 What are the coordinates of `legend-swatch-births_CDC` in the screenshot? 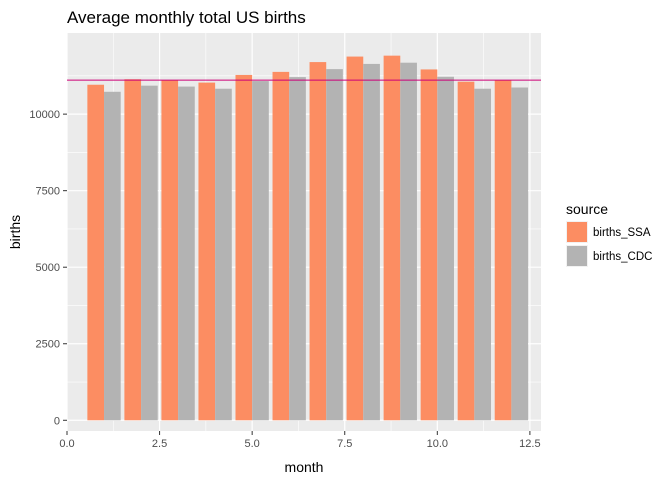 It's located at (577, 256).